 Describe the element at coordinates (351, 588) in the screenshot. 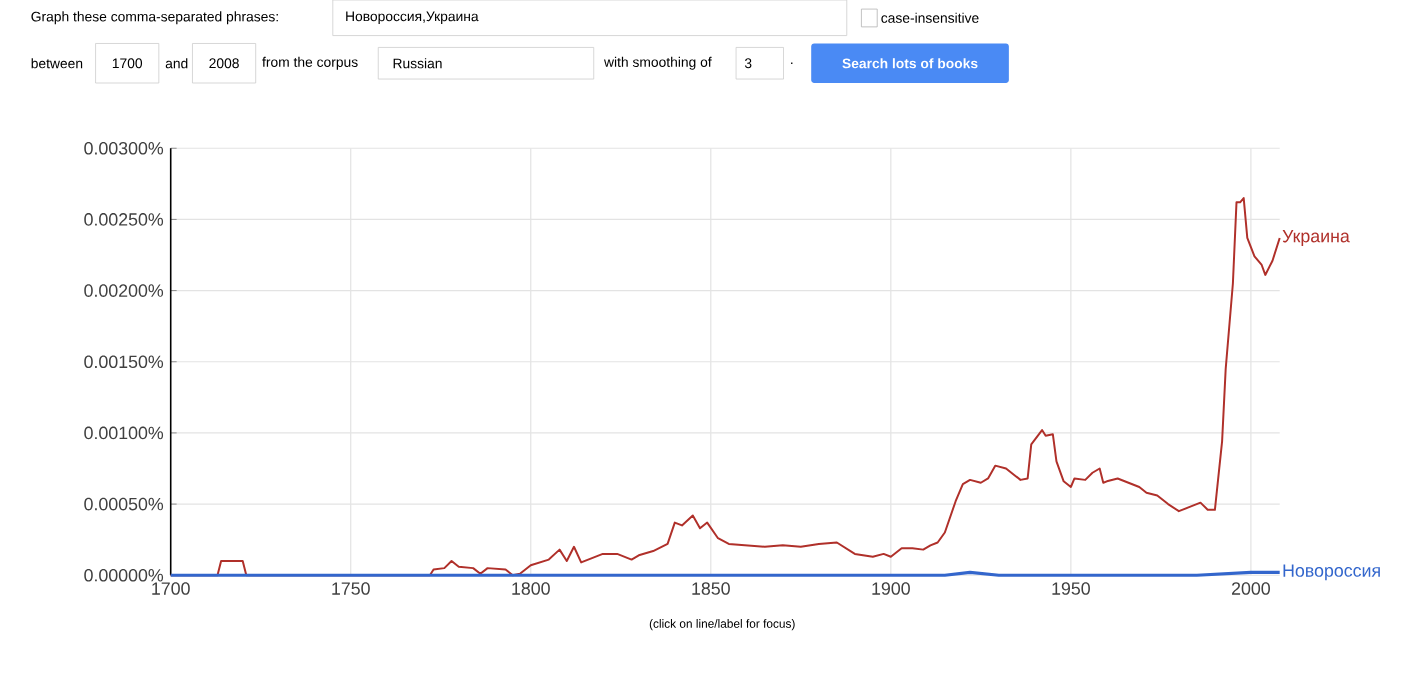

I see `x-tick-label: 1750` at that location.